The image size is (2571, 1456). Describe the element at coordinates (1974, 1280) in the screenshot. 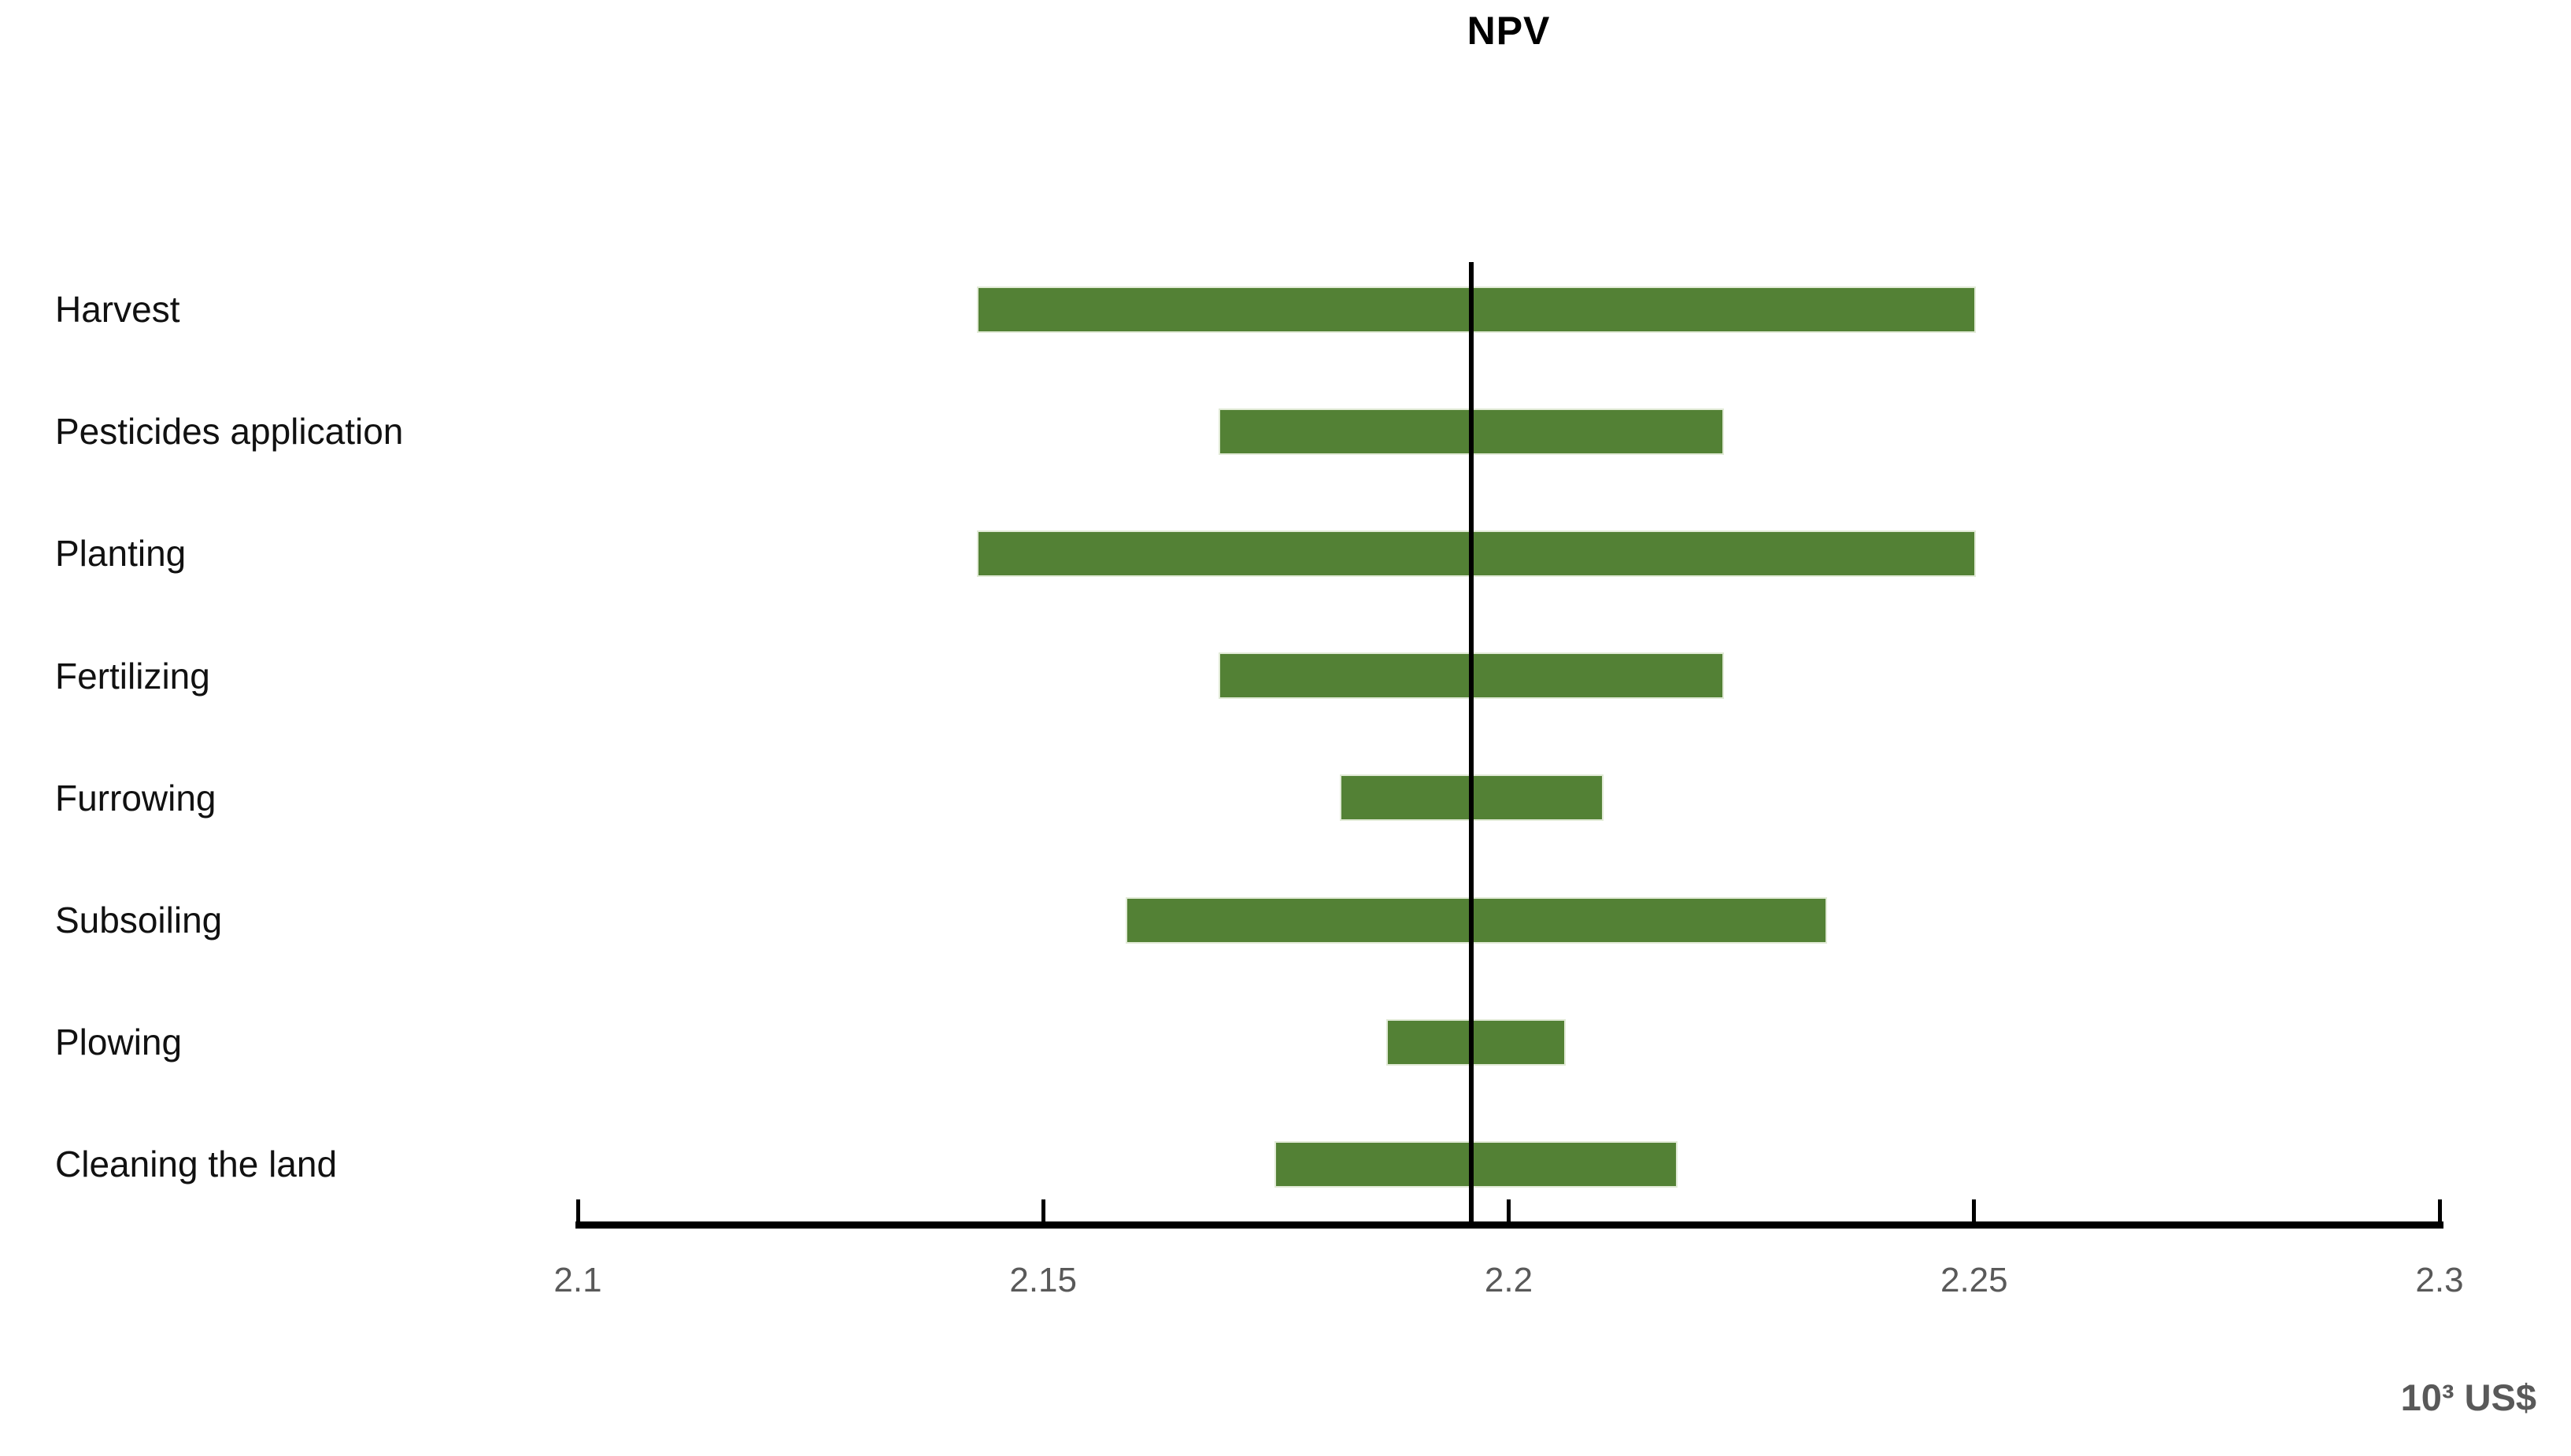

I see `x-axis-tick-label: 2.25` at that location.